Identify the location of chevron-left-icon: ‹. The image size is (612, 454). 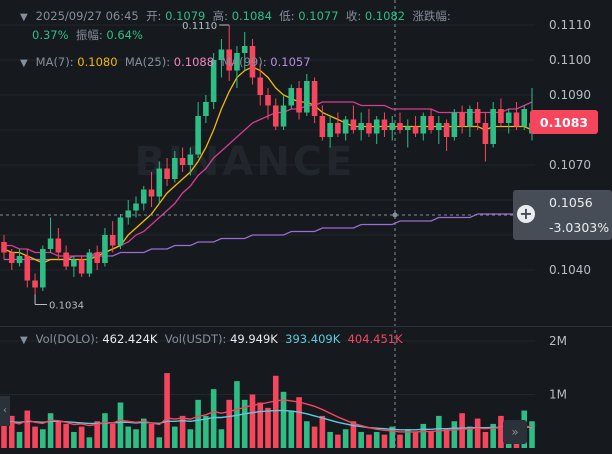
(5, 411).